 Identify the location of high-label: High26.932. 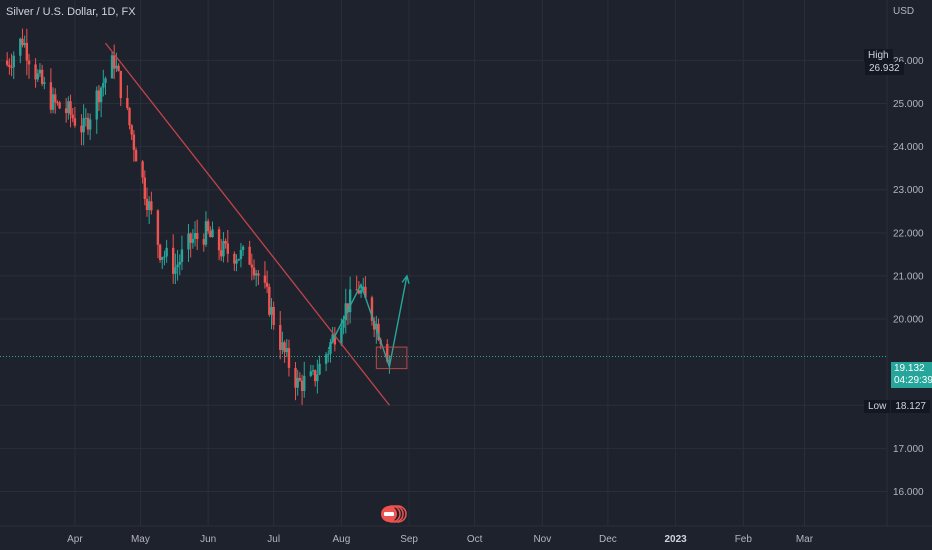
(898, 62).